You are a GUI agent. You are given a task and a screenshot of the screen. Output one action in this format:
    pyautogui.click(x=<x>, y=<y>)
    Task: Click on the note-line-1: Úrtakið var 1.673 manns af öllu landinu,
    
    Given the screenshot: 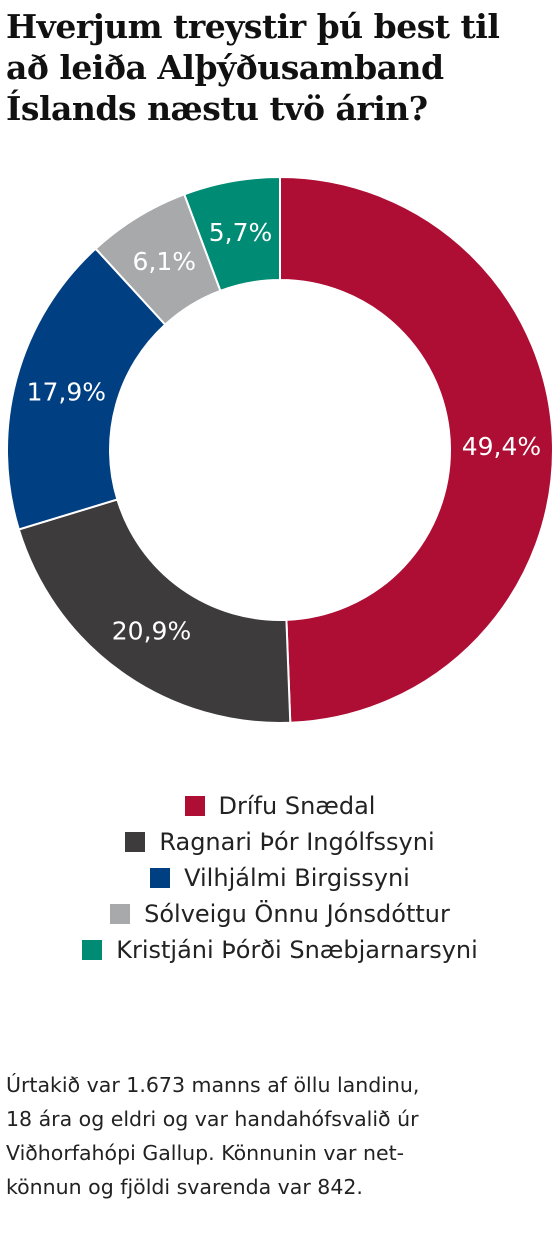 What is the action you would take?
    pyautogui.click(x=213, y=1085)
    